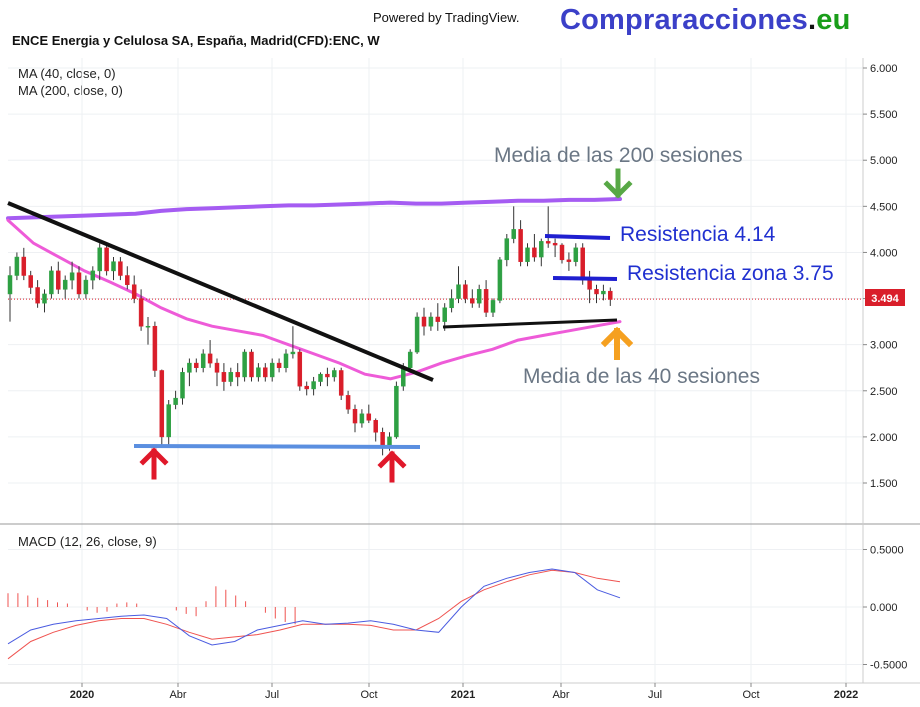 Image resolution: width=920 pixels, height=707 pixels. I want to click on rising-support-line, so click(530, 323).